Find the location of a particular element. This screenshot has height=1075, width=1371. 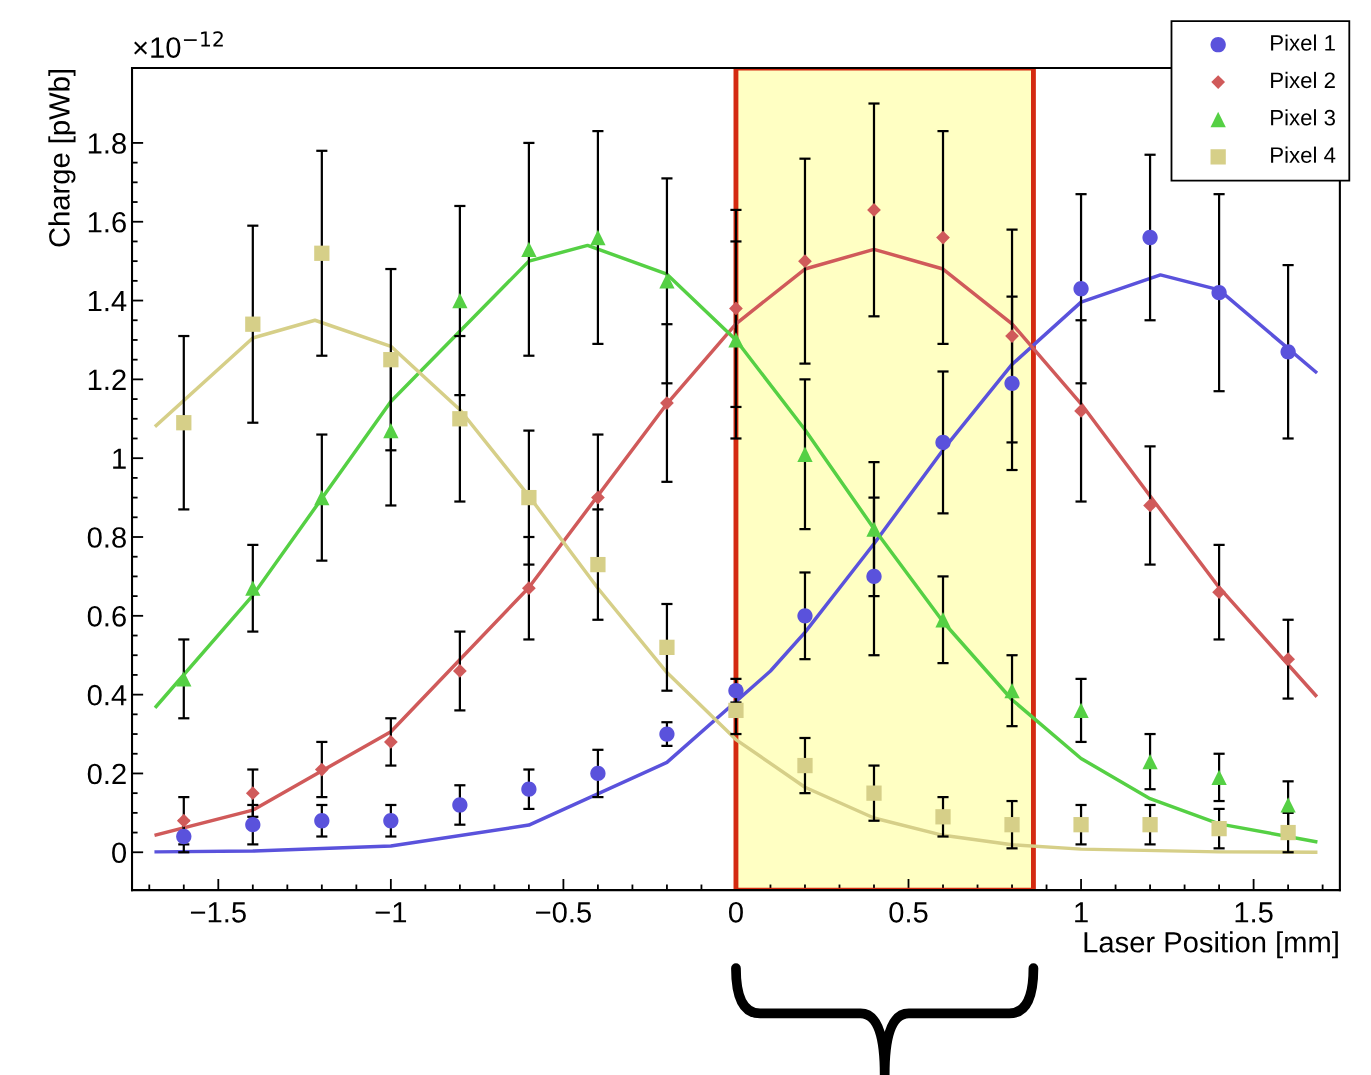

x-tick-label: −0.5 is located at coordinates (563, 912).